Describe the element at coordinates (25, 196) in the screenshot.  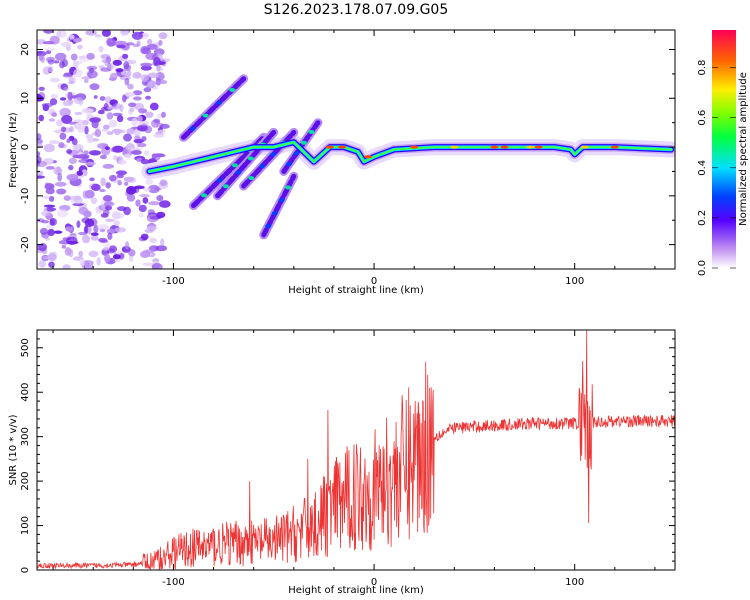
I see `y-tick-label: -10` at that location.